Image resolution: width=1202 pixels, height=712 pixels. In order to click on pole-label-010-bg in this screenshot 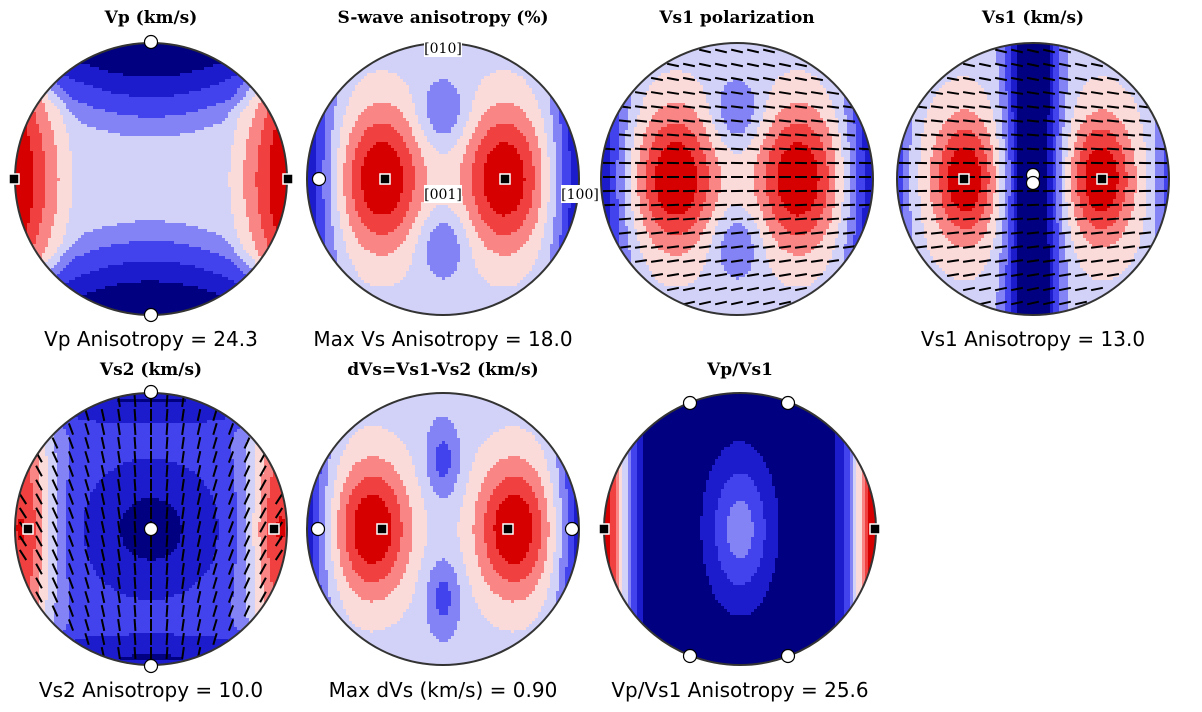, I will do `click(443, 48)`.